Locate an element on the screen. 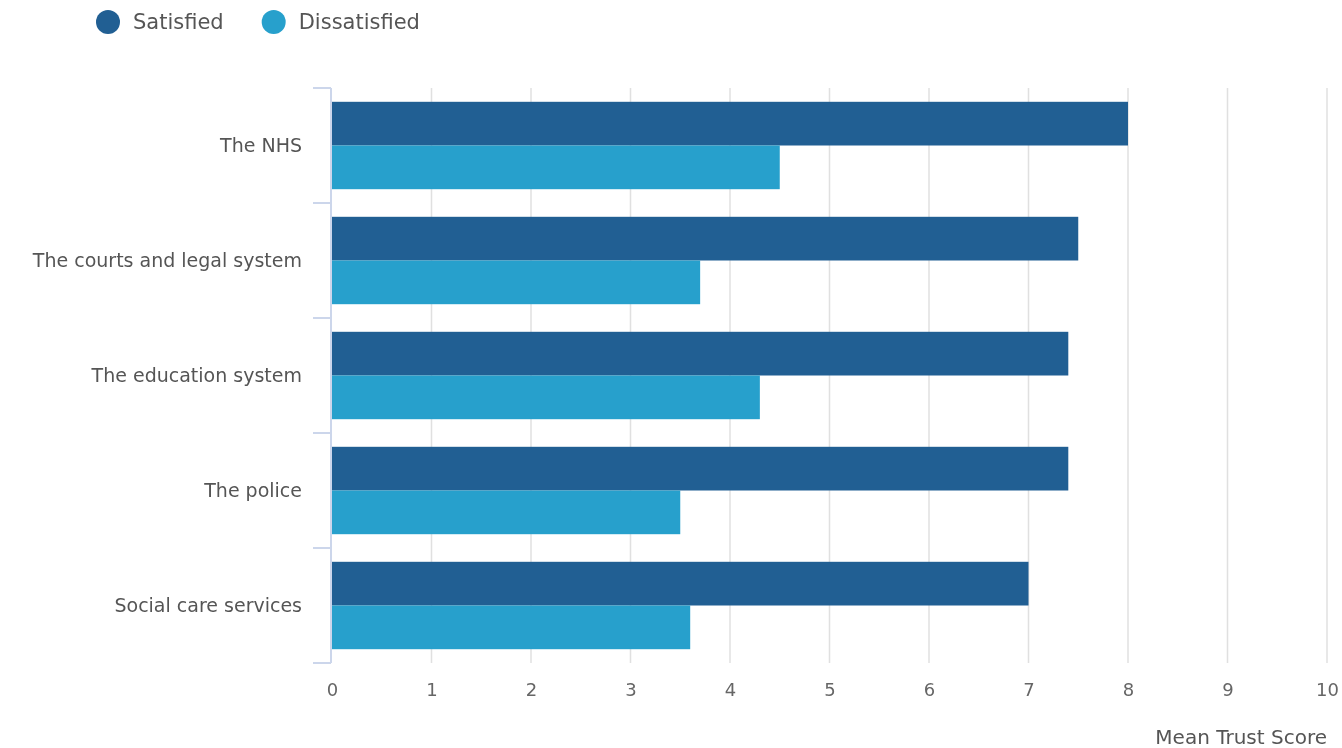 The height and width of the screenshot is (748, 1342). x-tick-label: 1 is located at coordinates (432, 689).